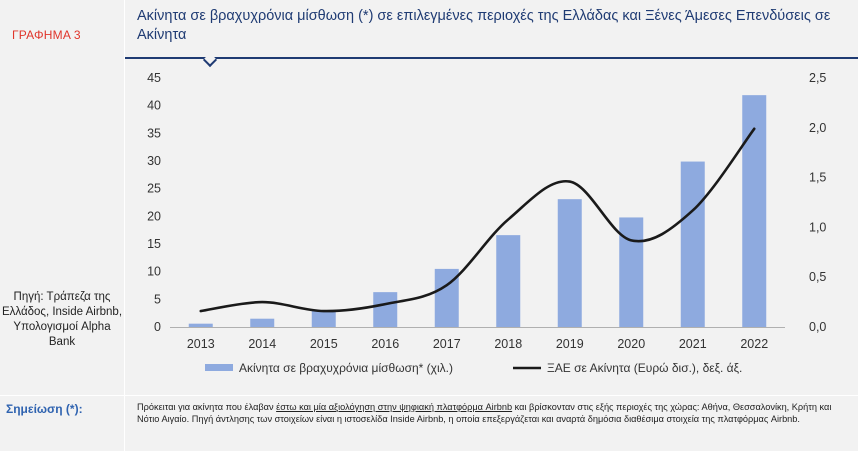  Describe the element at coordinates (385, 344) in the screenshot. I see `x-tick-label: 2016` at that location.